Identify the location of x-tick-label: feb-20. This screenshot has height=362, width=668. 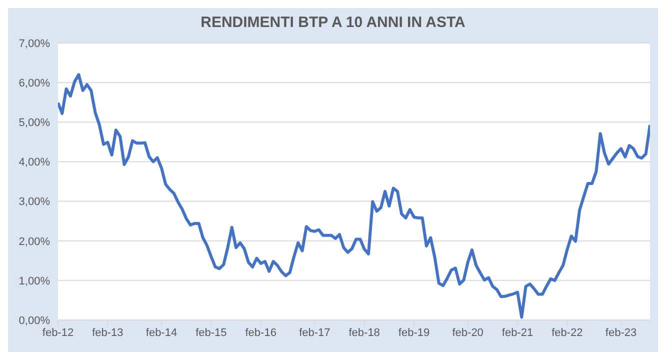
(468, 332).